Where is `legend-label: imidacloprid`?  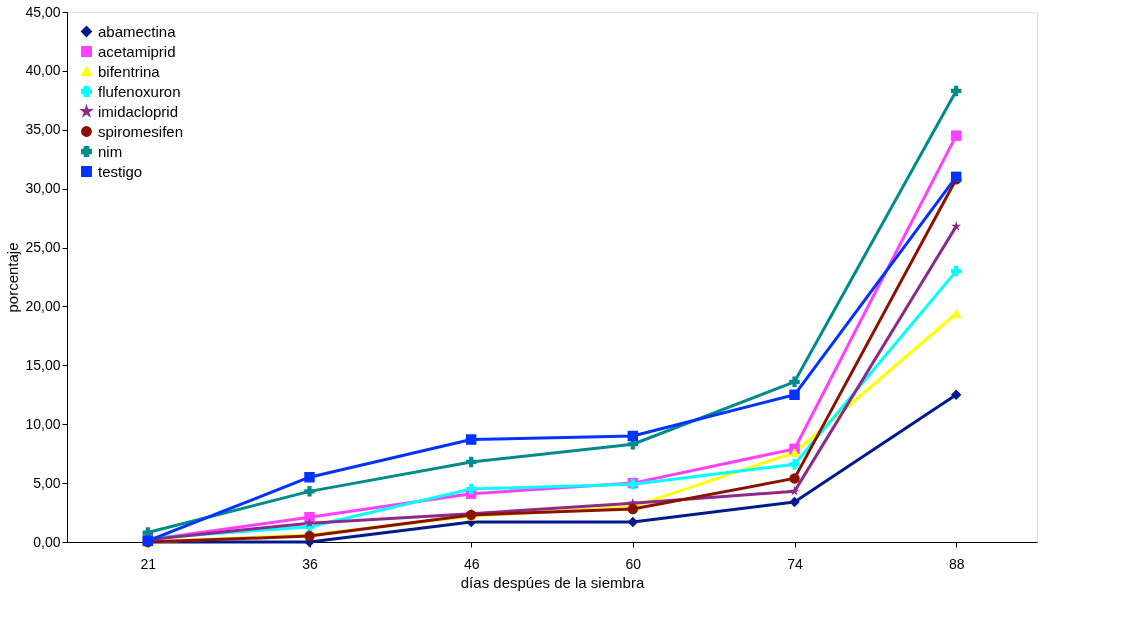
legend-label: imidacloprid is located at coordinates (138, 111).